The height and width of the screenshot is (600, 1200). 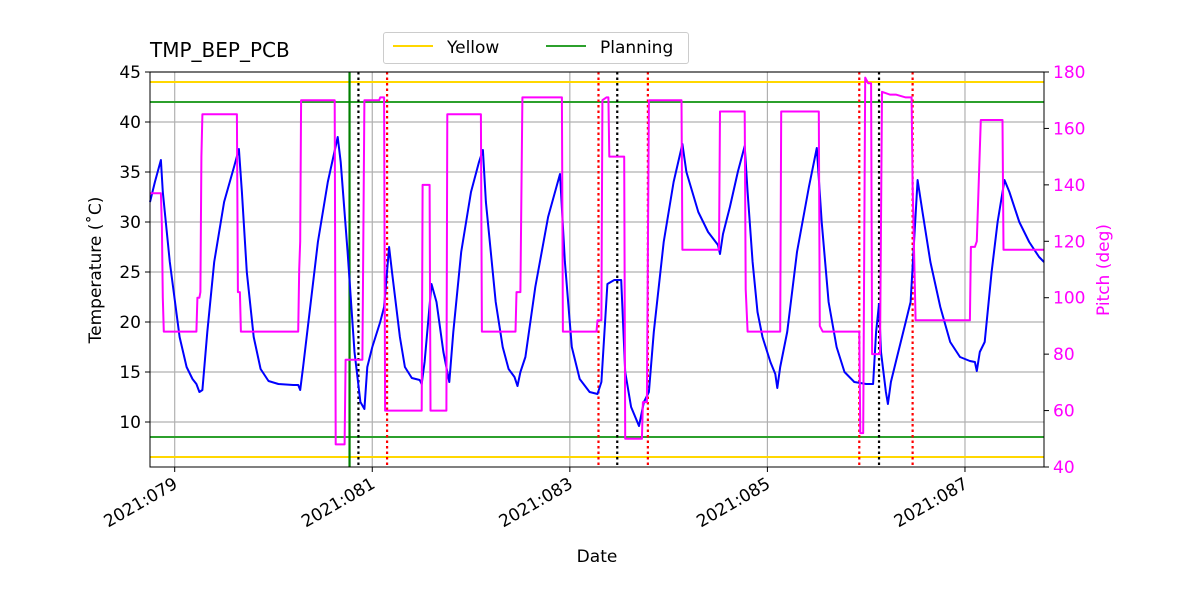 What do you see at coordinates (446, 48) in the screenshot?
I see `legend-item-yellow: Yellow` at bounding box center [446, 48].